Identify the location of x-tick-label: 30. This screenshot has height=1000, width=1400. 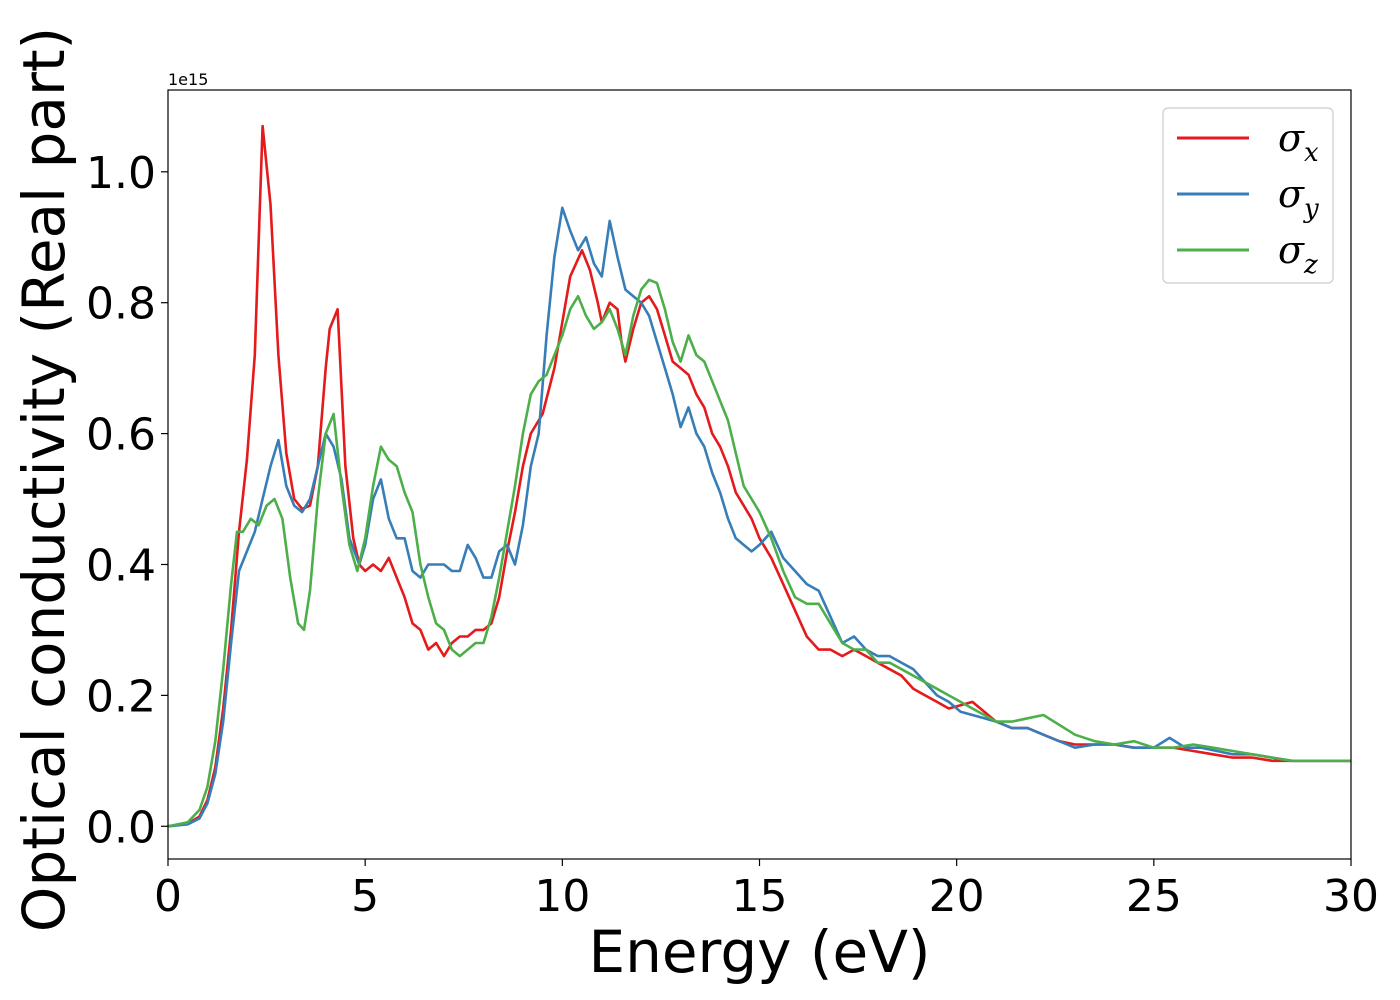
(1351, 896).